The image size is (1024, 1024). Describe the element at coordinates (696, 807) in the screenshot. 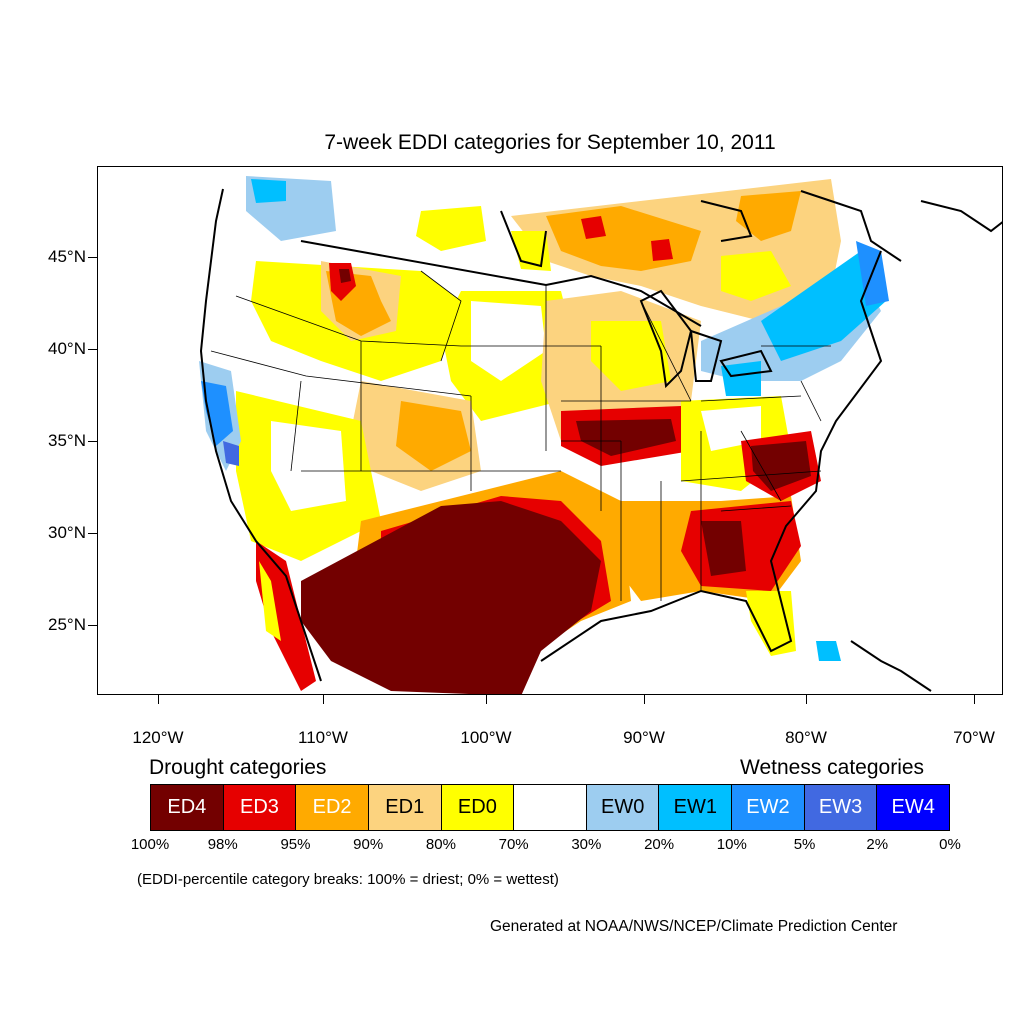

I see `legend-box-ew1: EW1` at that location.